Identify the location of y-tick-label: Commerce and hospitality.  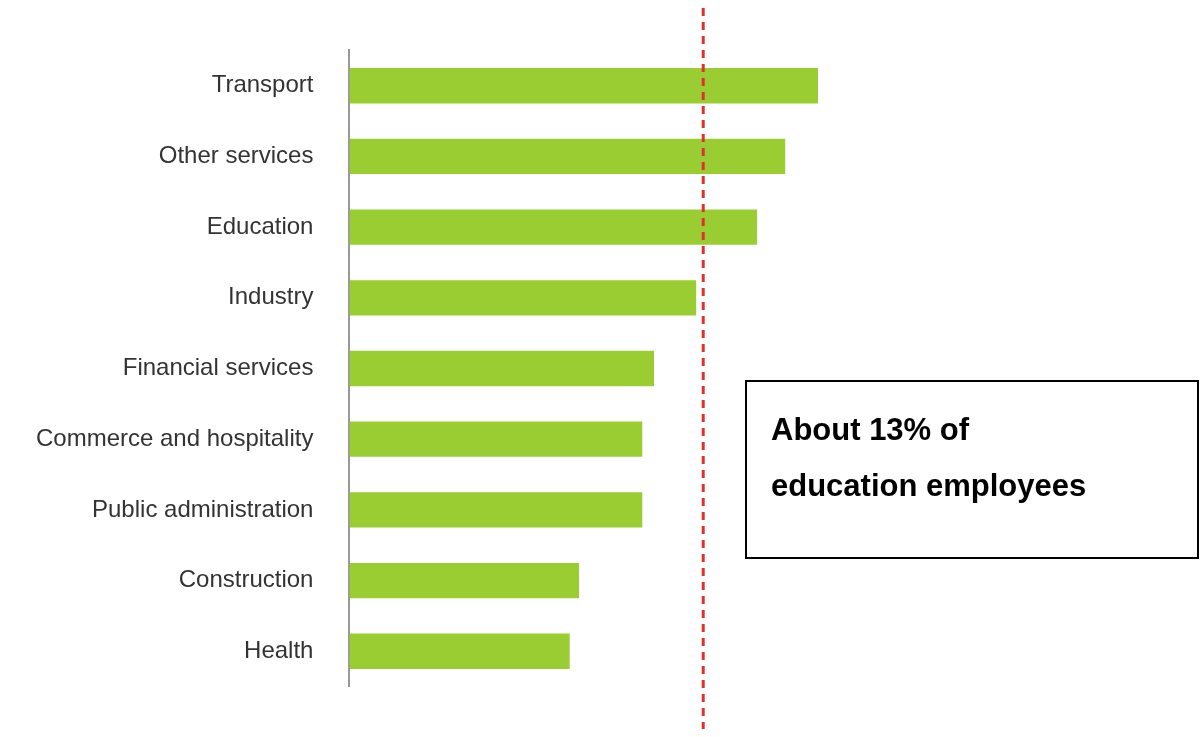
(175, 437).